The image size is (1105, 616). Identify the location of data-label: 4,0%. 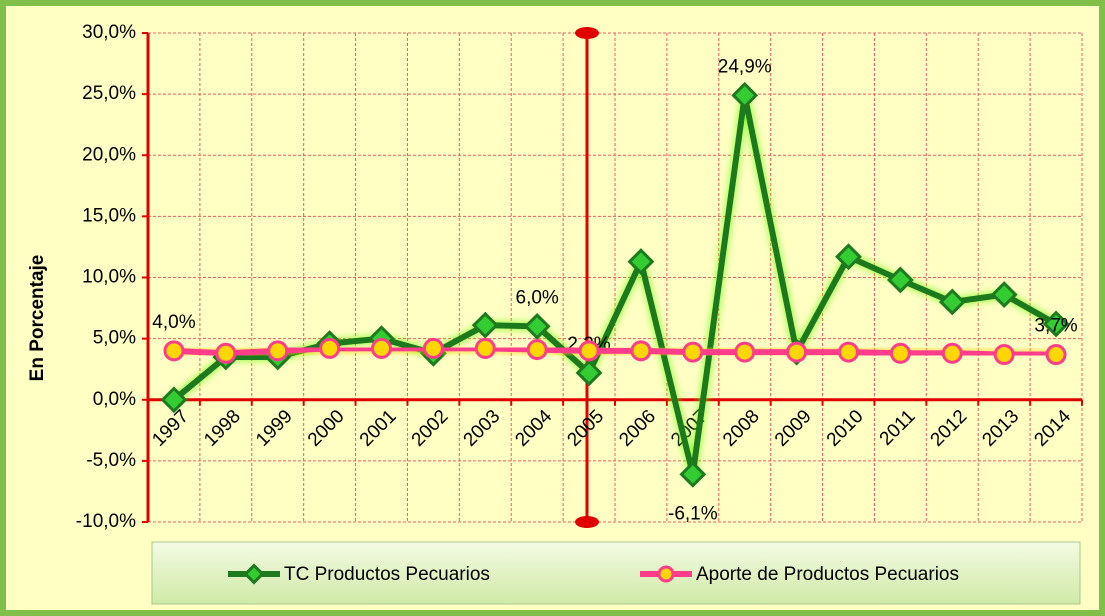
(173, 322).